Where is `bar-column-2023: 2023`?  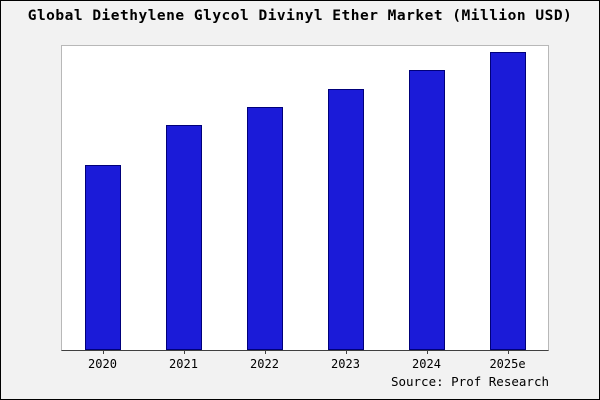
bar-column-2023: 2023 is located at coordinates (345, 208).